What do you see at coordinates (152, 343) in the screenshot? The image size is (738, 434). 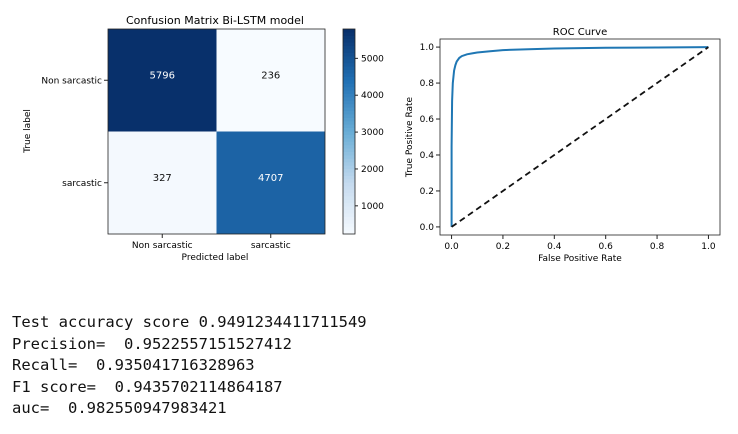 I see `metric-precision: Precision= 0.9522557151527412` at bounding box center [152, 343].